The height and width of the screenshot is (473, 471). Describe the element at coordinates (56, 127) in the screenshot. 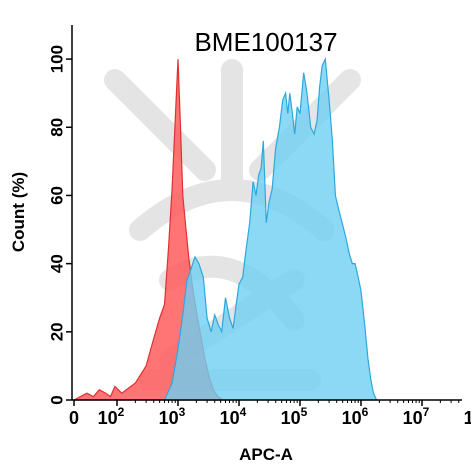

I see `y-tick-label: 80` at that location.